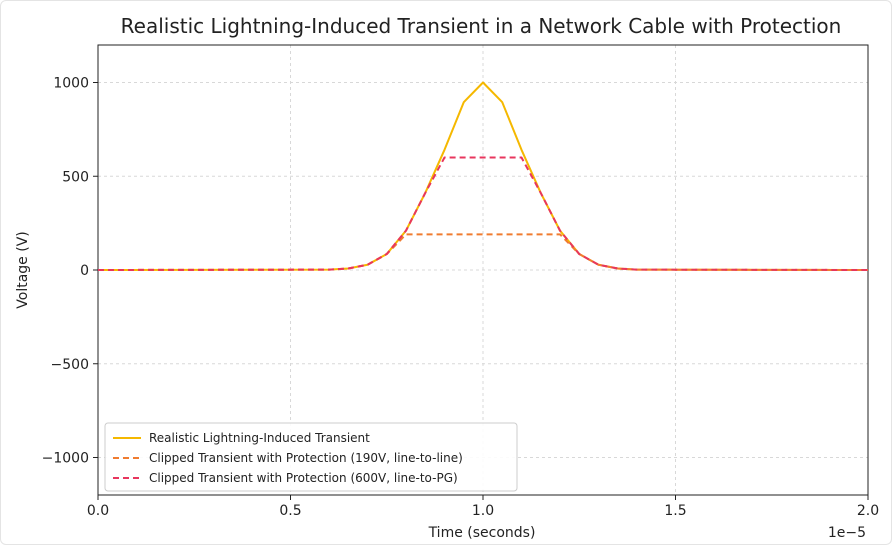 This screenshot has height=545, width=892. I want to click on y-tick-label: −500, so click(70, 365).